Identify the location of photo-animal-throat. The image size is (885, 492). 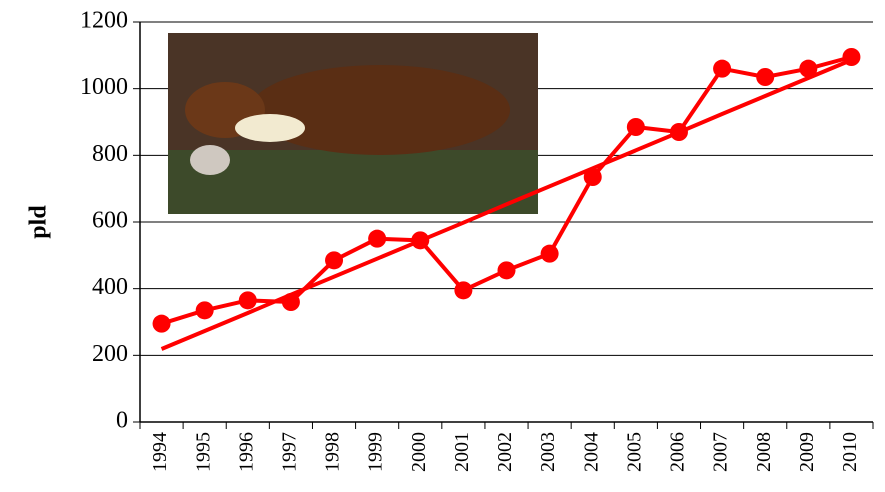
(270, 128).